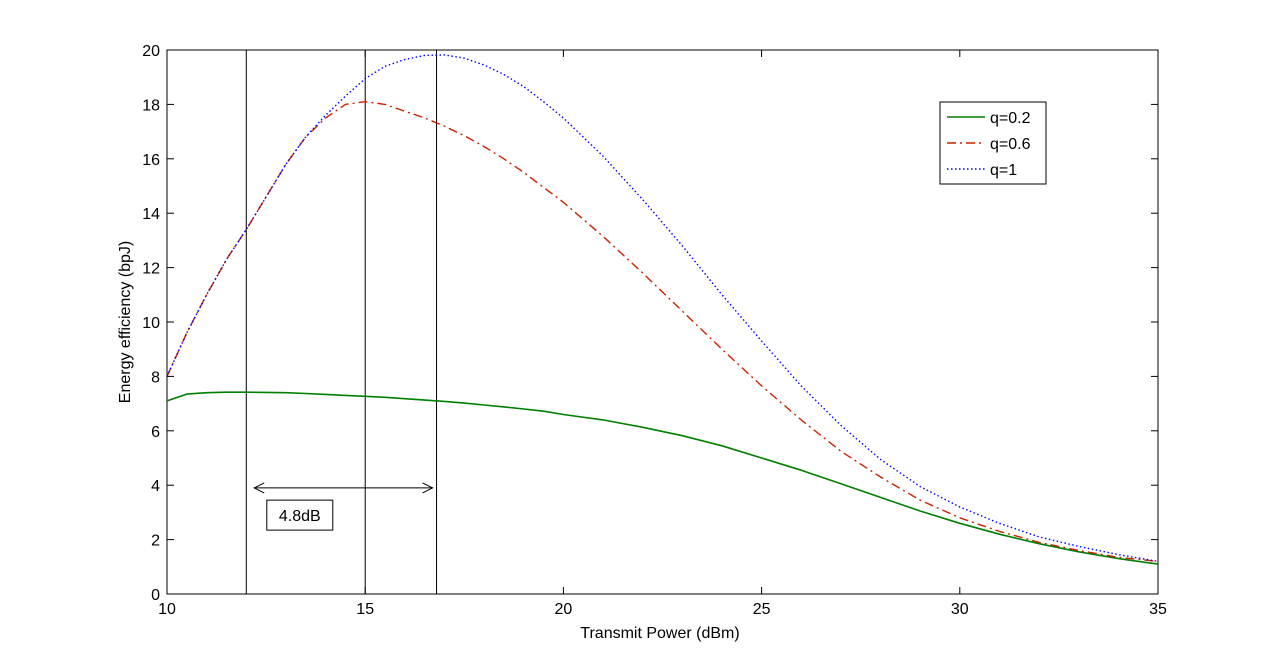 Image resolution: width=1280 pixels, height=667 pixels. What do you see at coordinates (151, 323) in the screenshot?
I see `y-tick-label: 10` at bounding box center [151, 323].